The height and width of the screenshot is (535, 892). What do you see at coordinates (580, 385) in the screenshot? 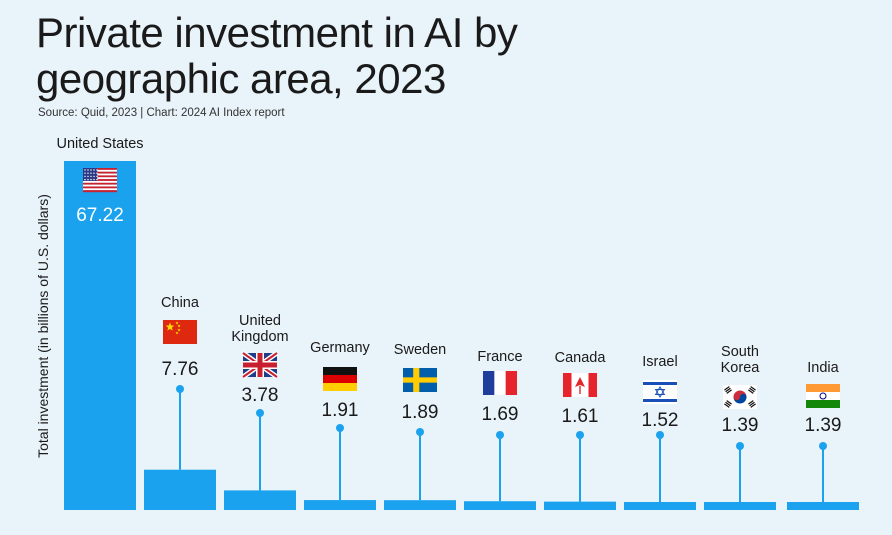
I see `canada-flag-icon` at bounding box center [580, 385].